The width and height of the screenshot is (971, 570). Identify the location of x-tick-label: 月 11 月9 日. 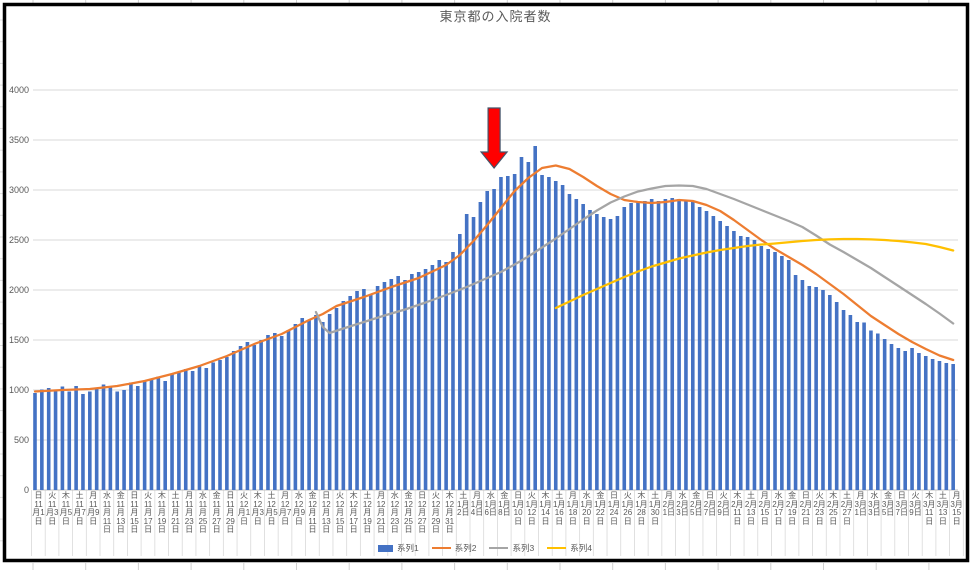
(93, 508).